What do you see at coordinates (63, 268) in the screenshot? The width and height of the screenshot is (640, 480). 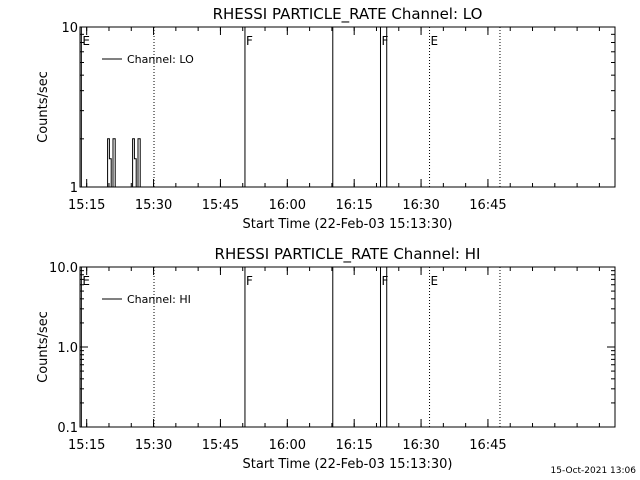 I see `panel2-y-tick-label: 10.0` at bounding box center [63, 268].